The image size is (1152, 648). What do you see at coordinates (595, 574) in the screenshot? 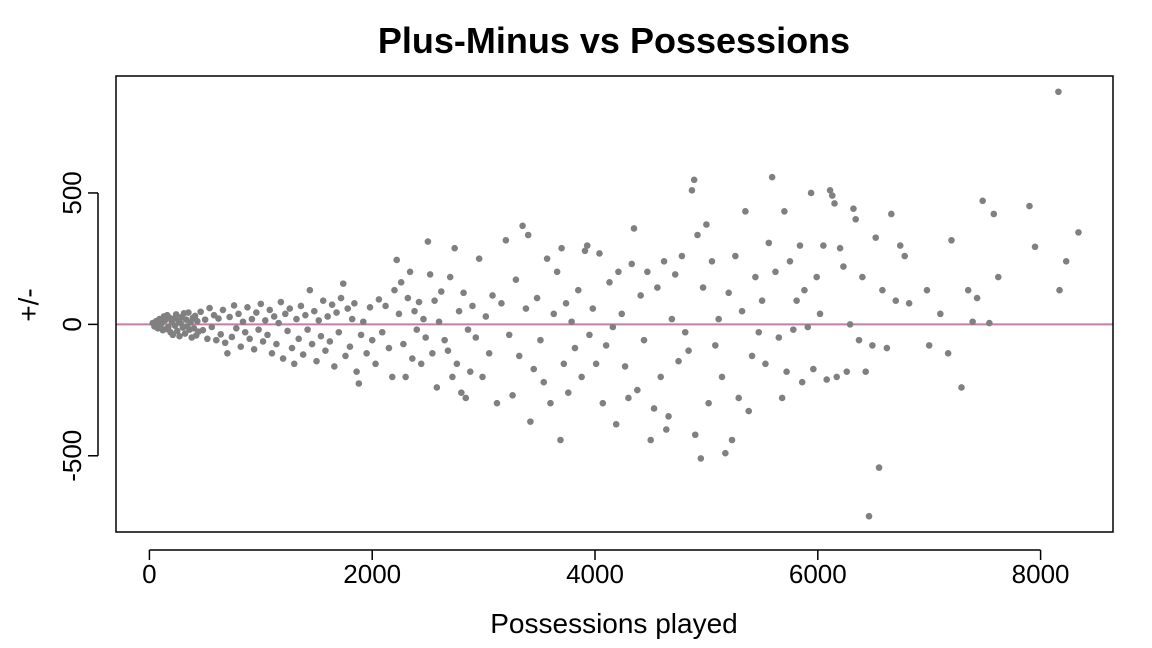
I see `x-tick-label: 4000` at bounding box center [595, 574].